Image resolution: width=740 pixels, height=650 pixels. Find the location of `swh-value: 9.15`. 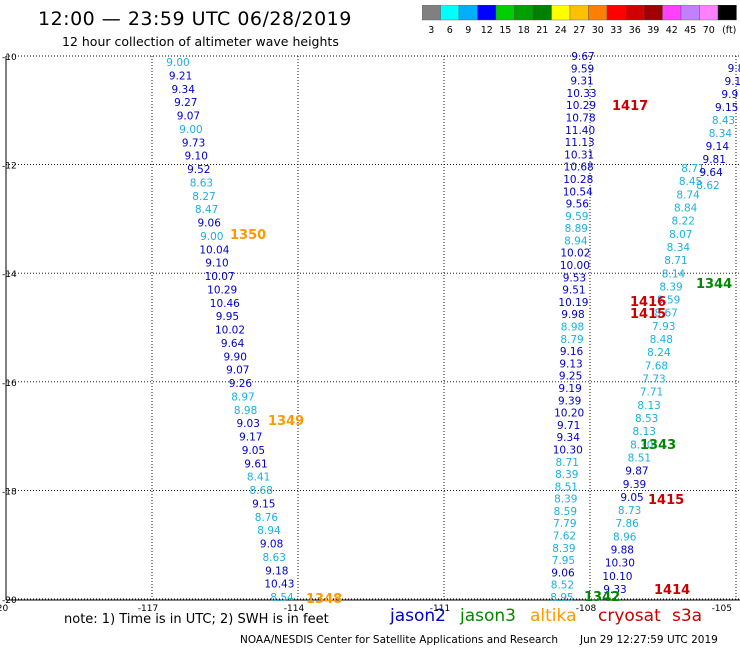

swh-value: 9.15 is located at coordinates (726, 108).